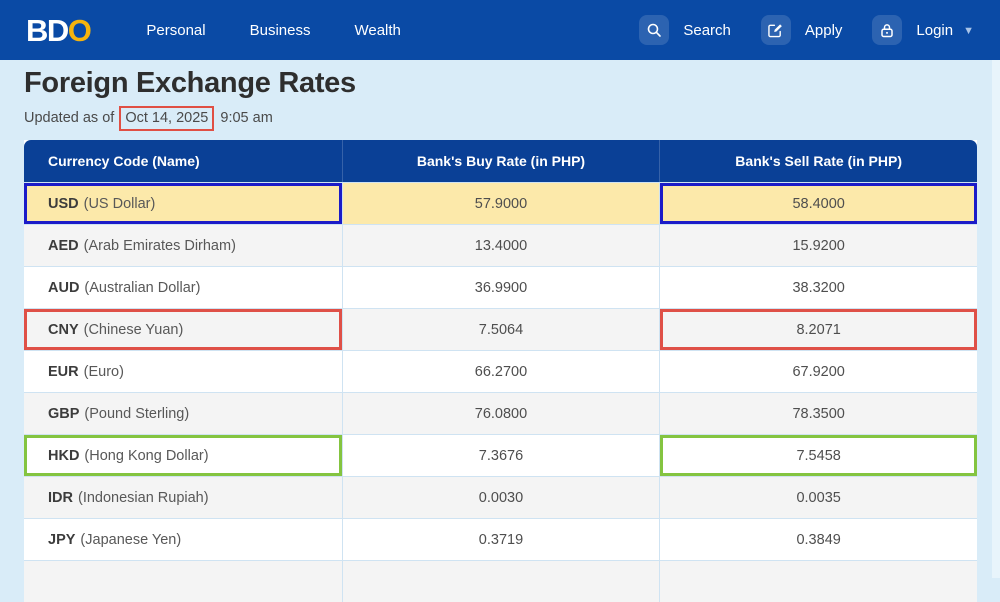 The image size is (1000, 602). Describe the element at coordinates (887, 30) in the screenshot. I see `lock-icon` at that location.